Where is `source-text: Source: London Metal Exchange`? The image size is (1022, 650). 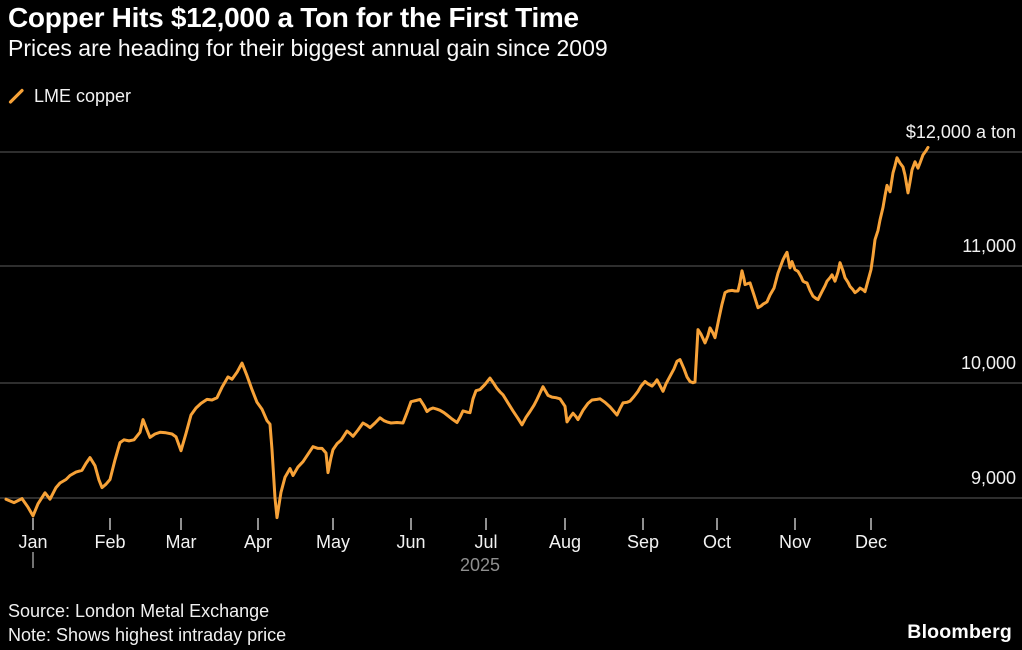 source-text: Source: London Metal Exchange is located at coordinates (139, 611).